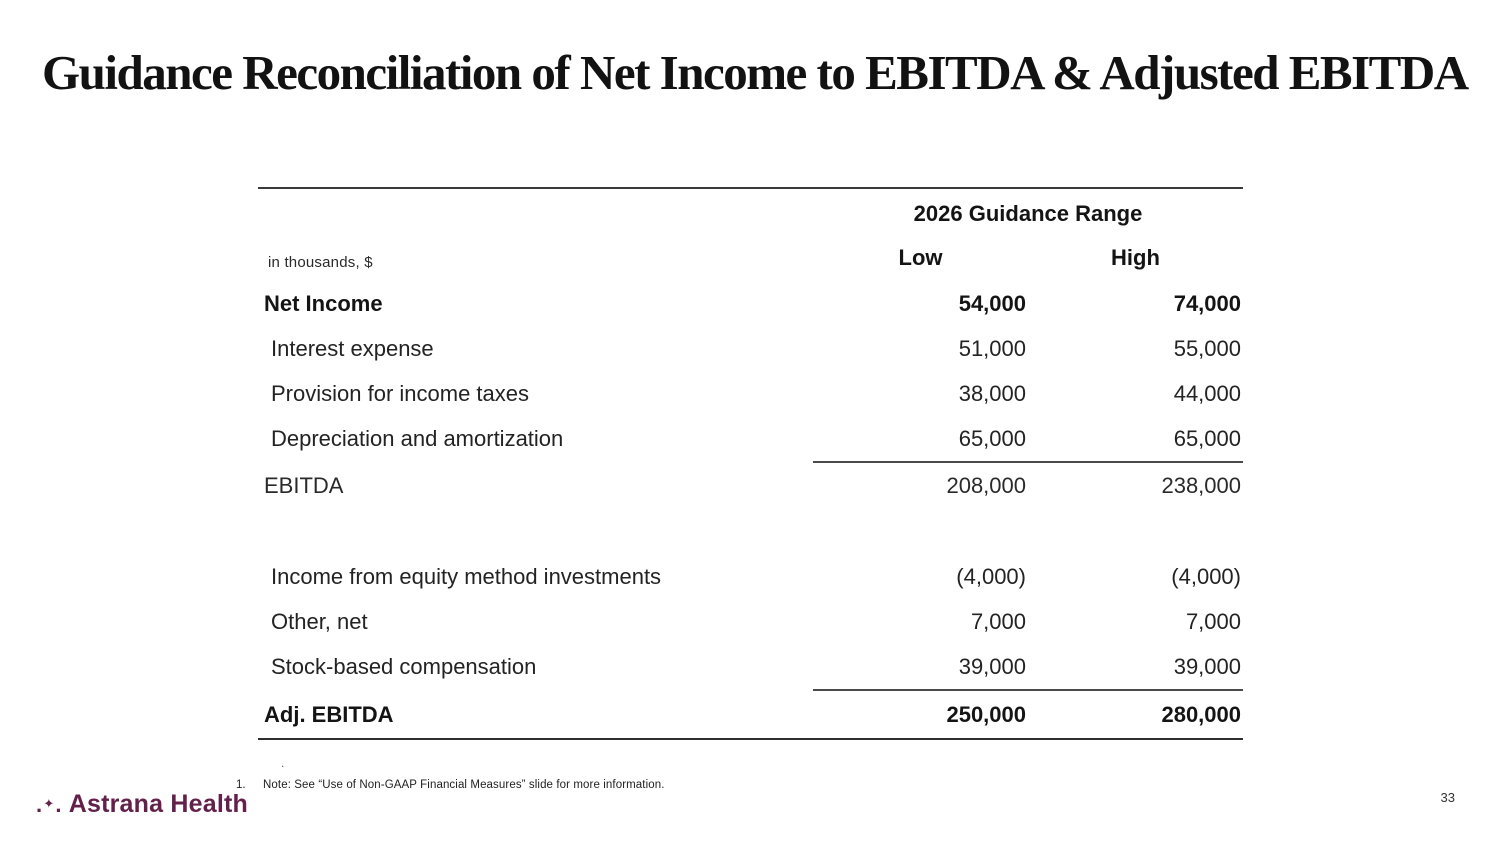 This screenshot has width=1500, height=844. What do you see at coordinates (417, 438) in the screenshot?
I see `row-label: Depreciation and amortization` at bounding box center [417, 438].